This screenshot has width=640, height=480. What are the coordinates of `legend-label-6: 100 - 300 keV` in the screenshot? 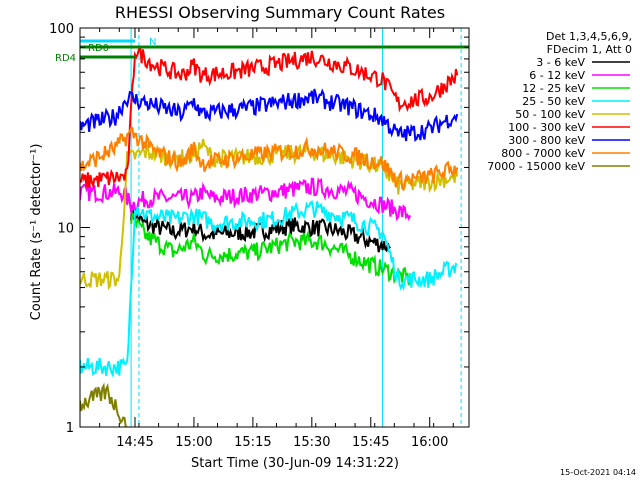 It's located at (546, 127).